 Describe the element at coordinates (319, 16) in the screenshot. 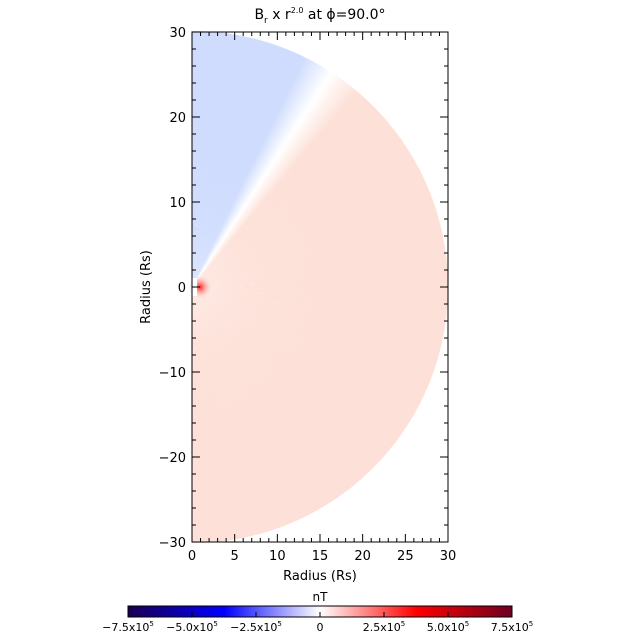

I see `chart-title: Br x r2.0 at ϕ=90.0°` at that location.